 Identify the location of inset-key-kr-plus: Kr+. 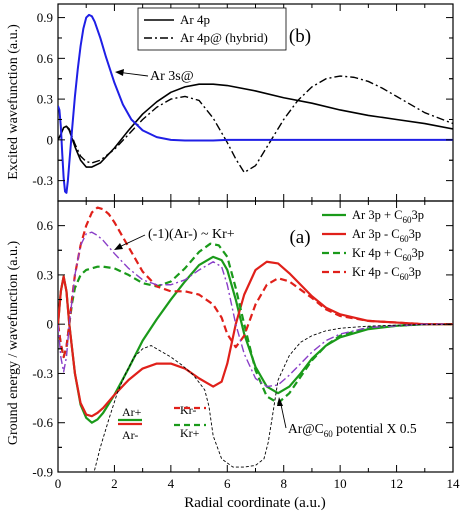
(190, 433).